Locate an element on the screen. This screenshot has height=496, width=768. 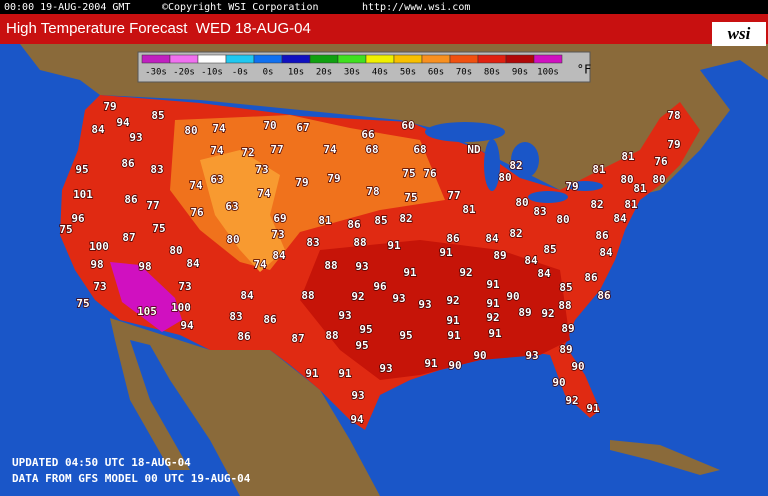
legend-label: 80s is located at coordinates (492, 73).